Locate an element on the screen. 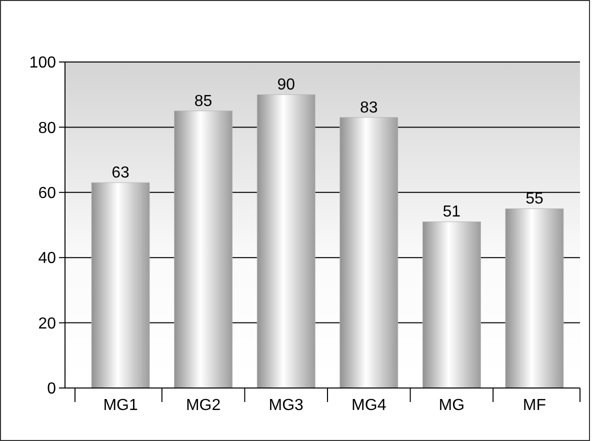 This screenshot has height=441, width=594. y-tick-label: 60 is located at coordinates (47, 193).